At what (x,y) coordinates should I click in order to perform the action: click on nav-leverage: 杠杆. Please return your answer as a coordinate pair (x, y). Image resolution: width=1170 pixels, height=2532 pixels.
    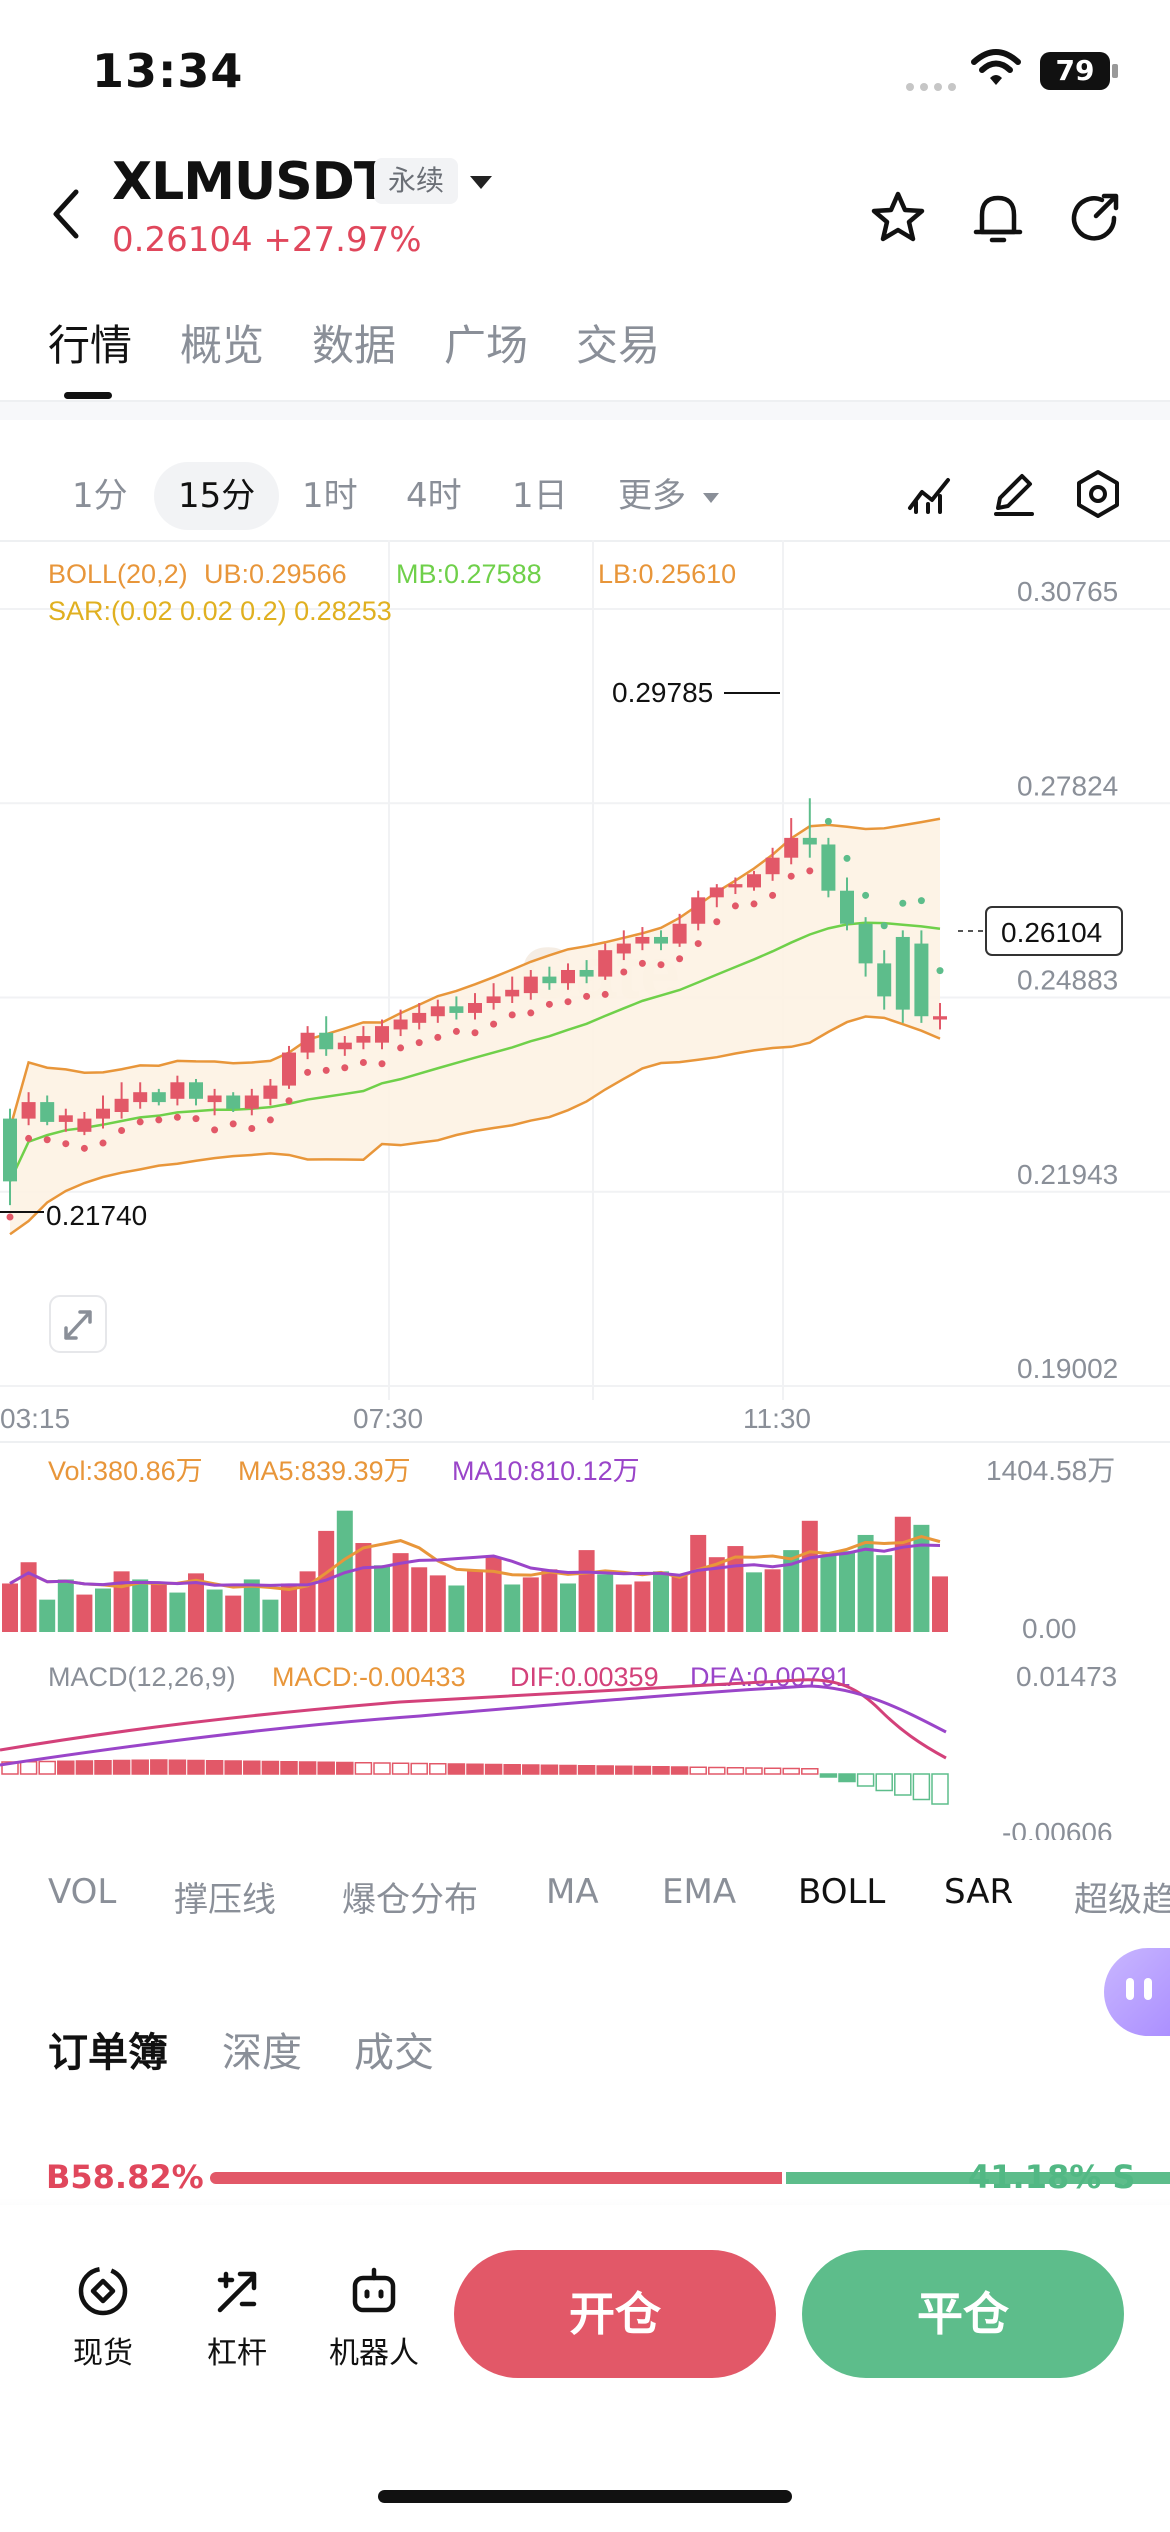
    Looking at the image, I should click on (237, 2317).